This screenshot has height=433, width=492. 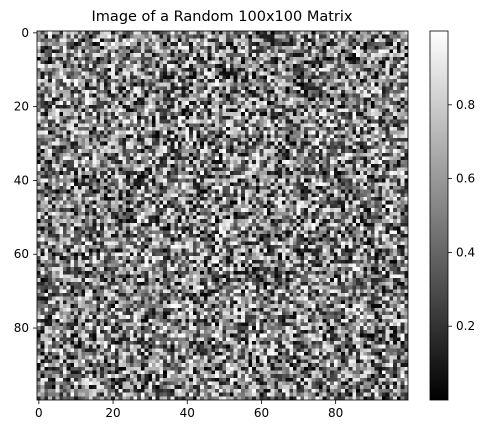 What do you see at coordinates (21, 180) in the screenshot?
I see `y-tick-label: 40` at bounding box center [21, 180].